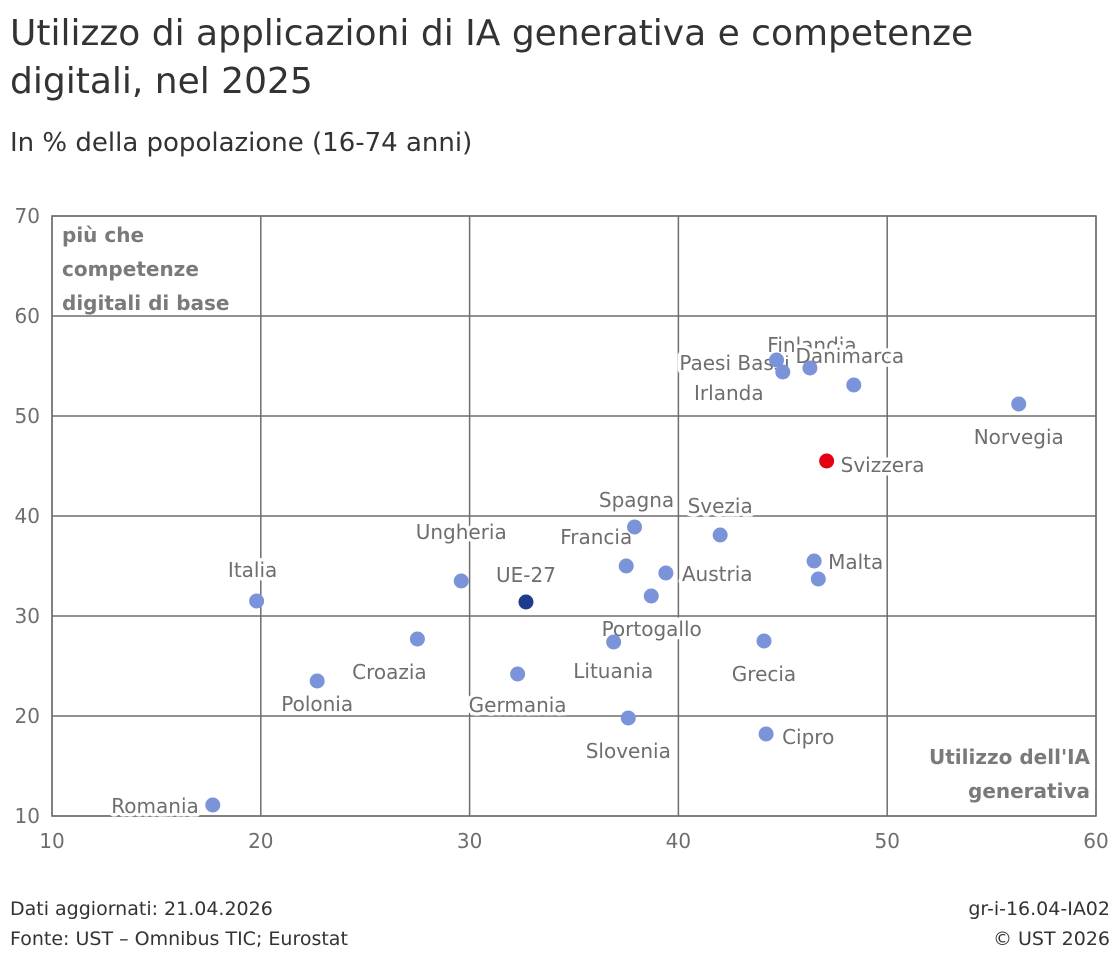 This screenshot has height=968, width=1120. What do you see at coordinates (596, 537) in the screenshot?
I see `point-label: Francia` at bounding box center [596, 537].